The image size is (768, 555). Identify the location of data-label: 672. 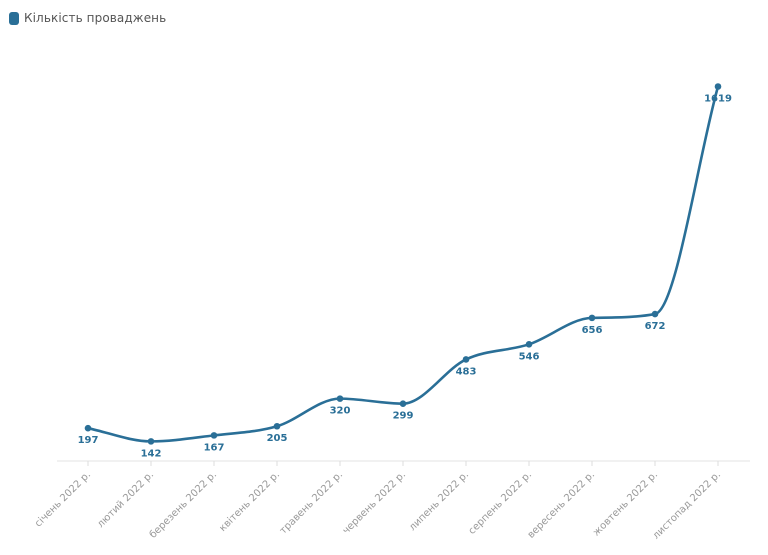
(655, 326).